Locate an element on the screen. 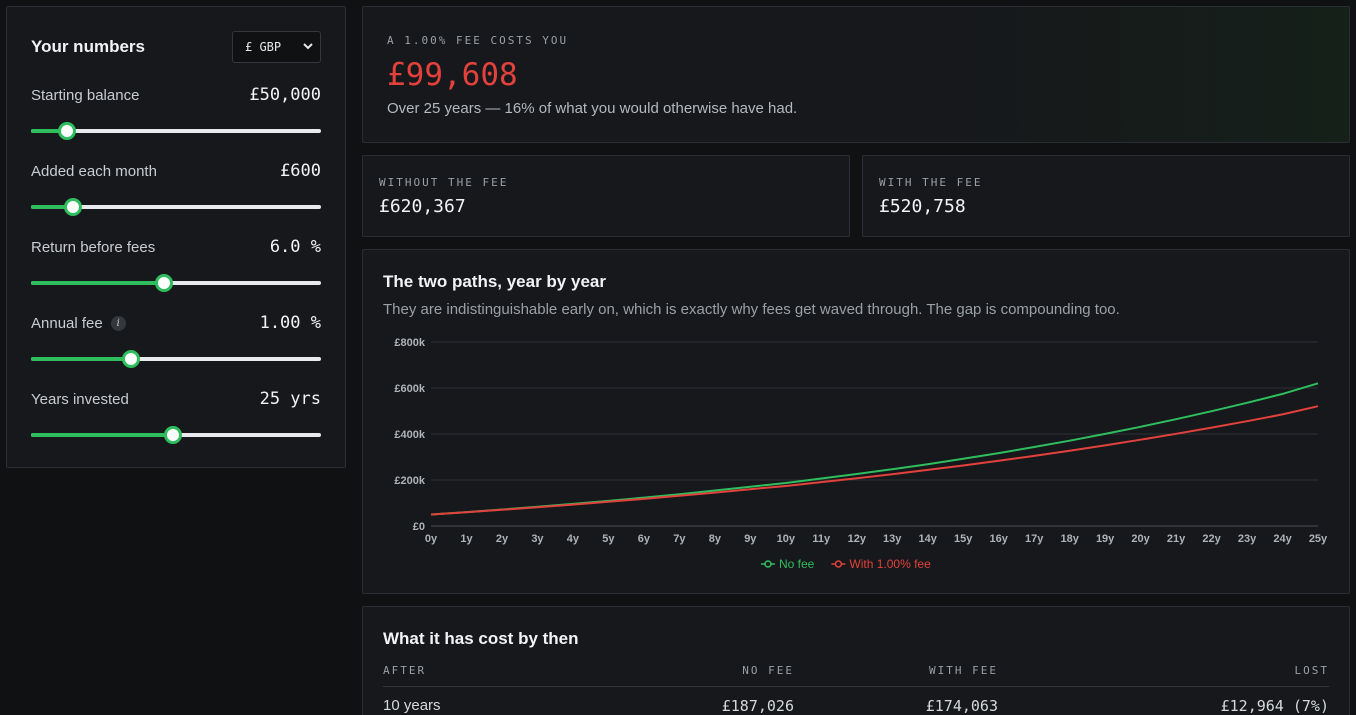  x-tick-label: 1y is located at coordinates (466, 539).